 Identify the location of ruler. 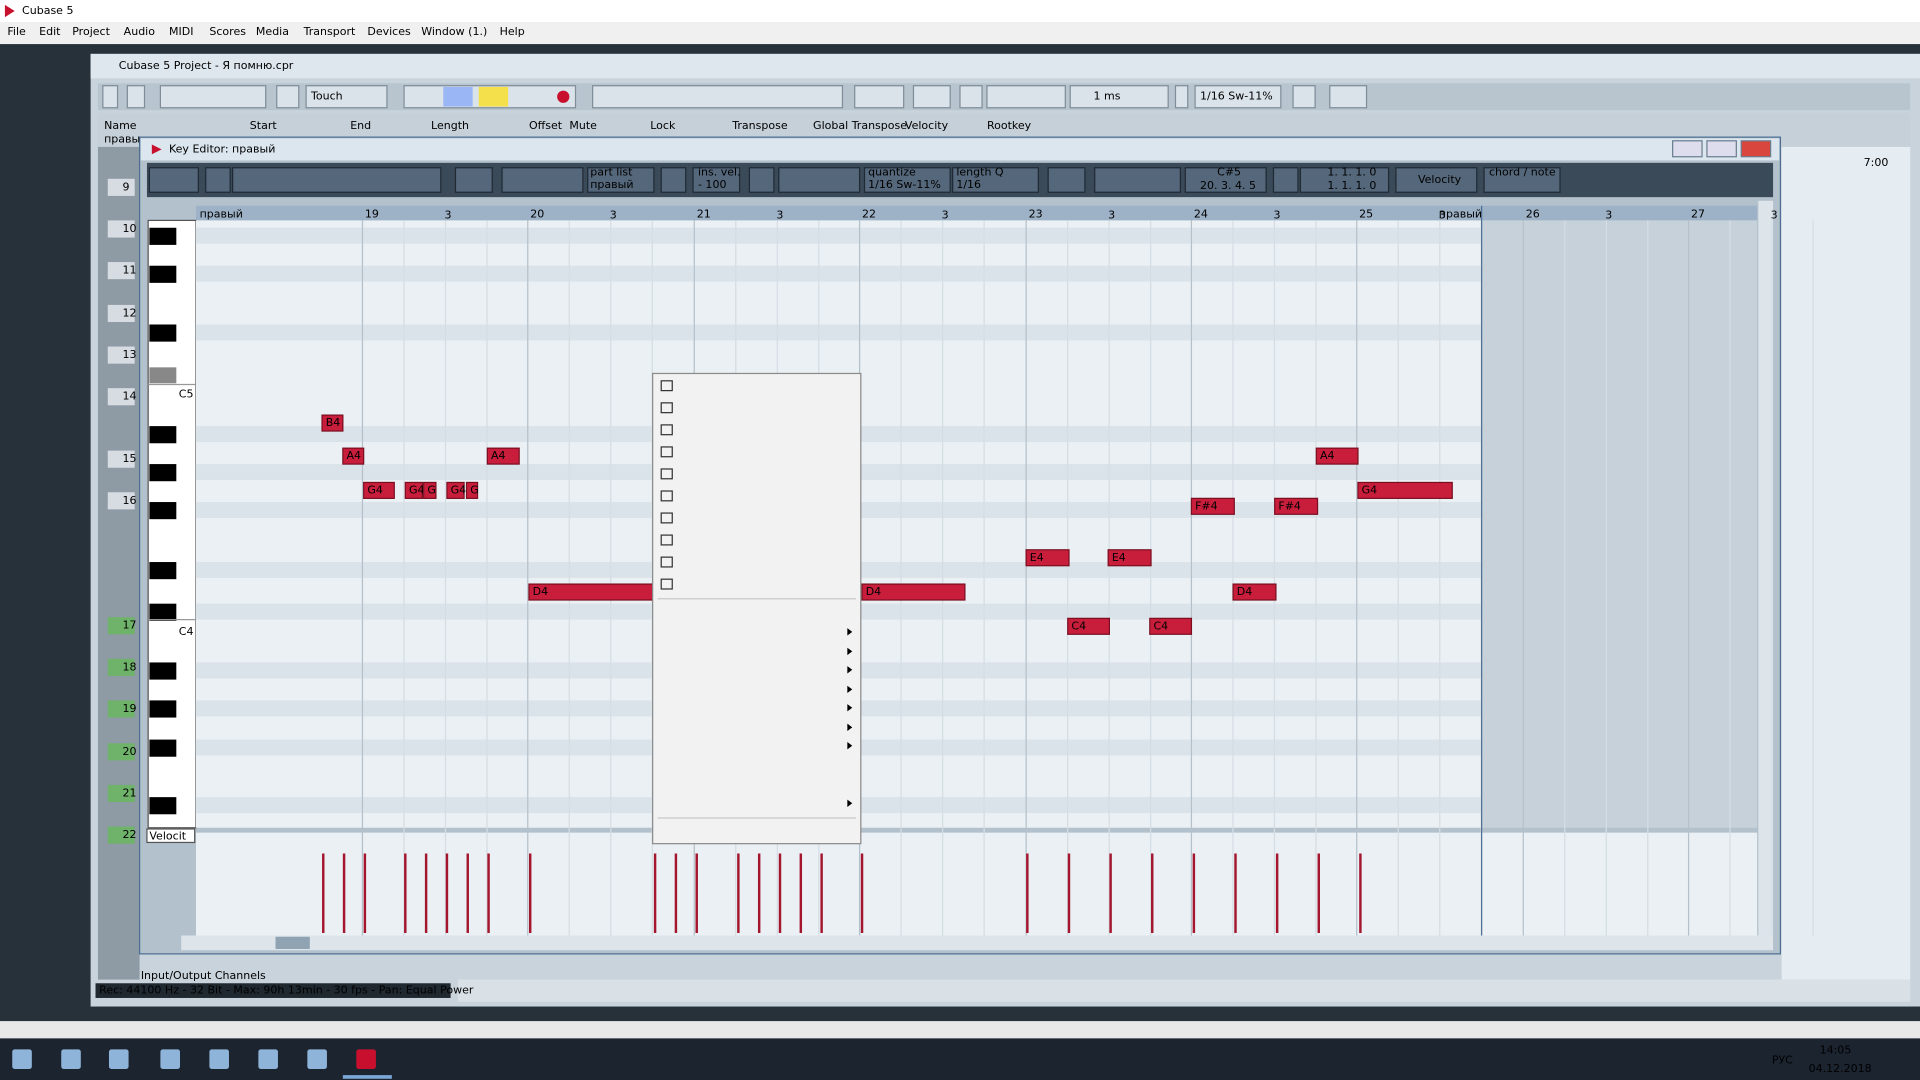
(976, 213).